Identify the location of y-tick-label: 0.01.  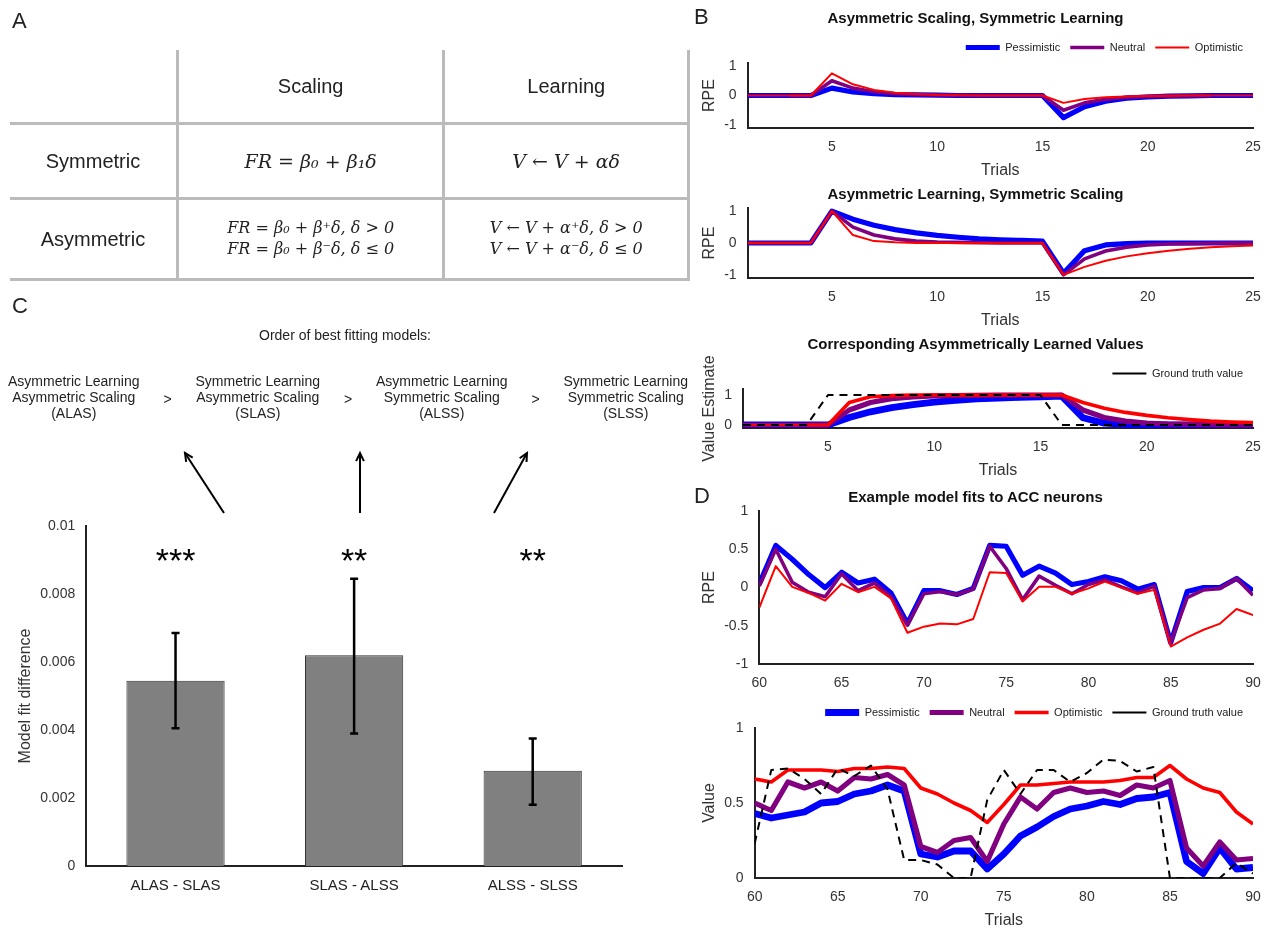
(61, 524).